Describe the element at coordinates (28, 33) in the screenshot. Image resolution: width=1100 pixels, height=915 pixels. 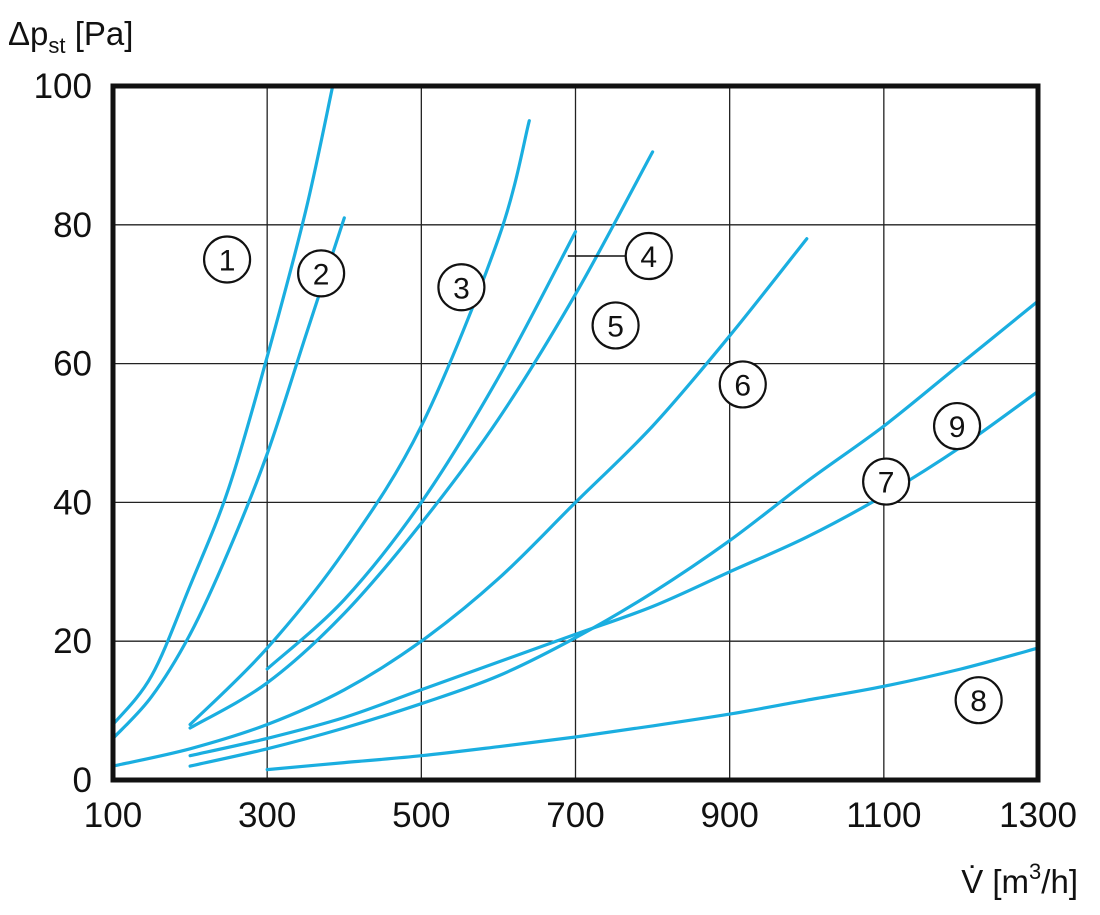
I see `y-axis-title-main: Δp` at that location.